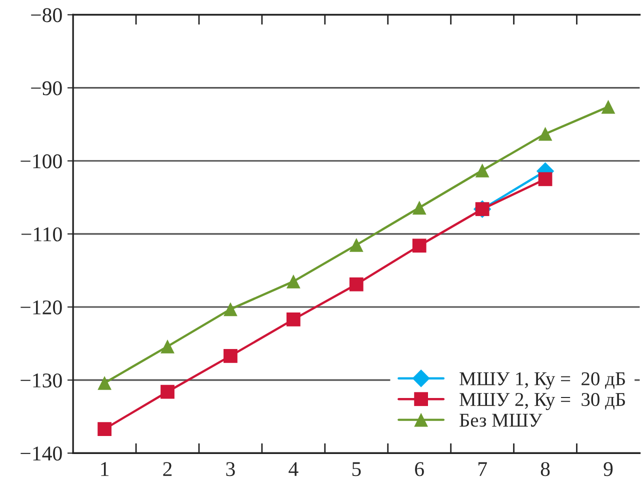 This screenshot has height=492, width=641. I want to click on y-tick-label: −90, so click(46, 88).